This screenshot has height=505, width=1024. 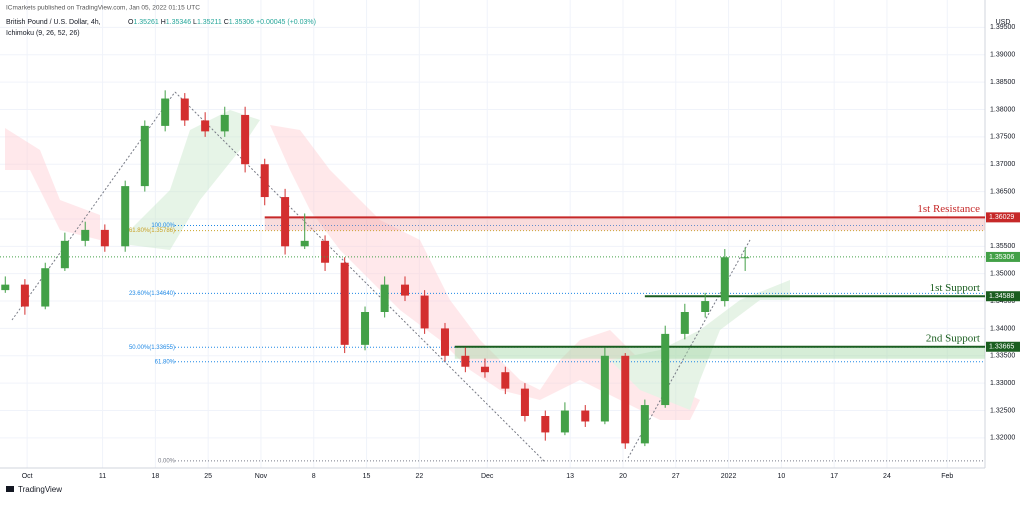 What do you see at coordinates (1002, 164) in the screenshot?
I see `y-tick-label: 1.37000` at bounding box center [1002, 164].